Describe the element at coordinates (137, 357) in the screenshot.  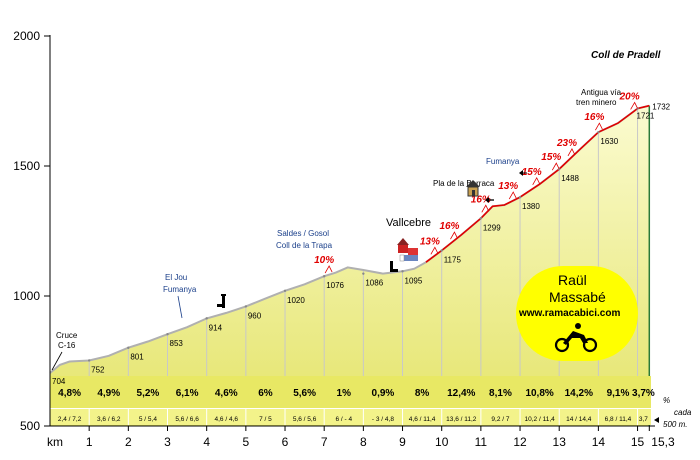
I see `altitude-label: 801` at that location.